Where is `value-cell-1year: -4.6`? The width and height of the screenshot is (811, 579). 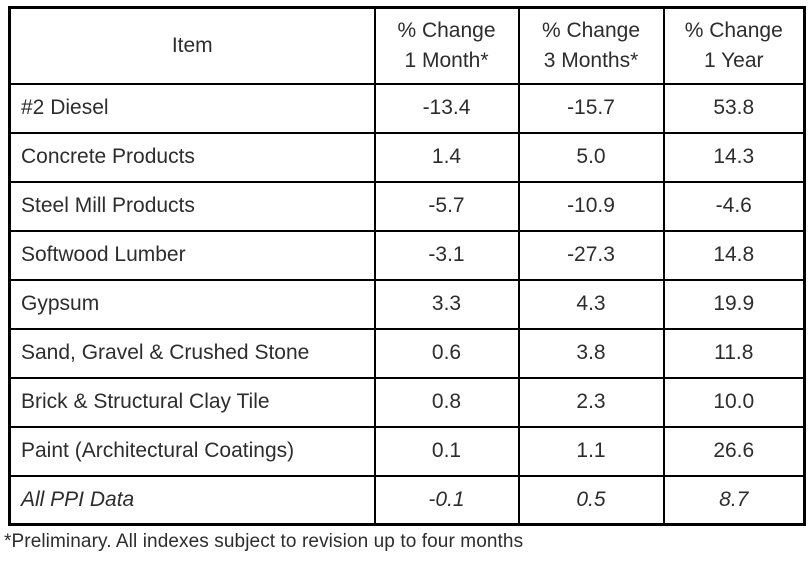
value-cell-1year: -4.6 is located at coordinates (734, 206).